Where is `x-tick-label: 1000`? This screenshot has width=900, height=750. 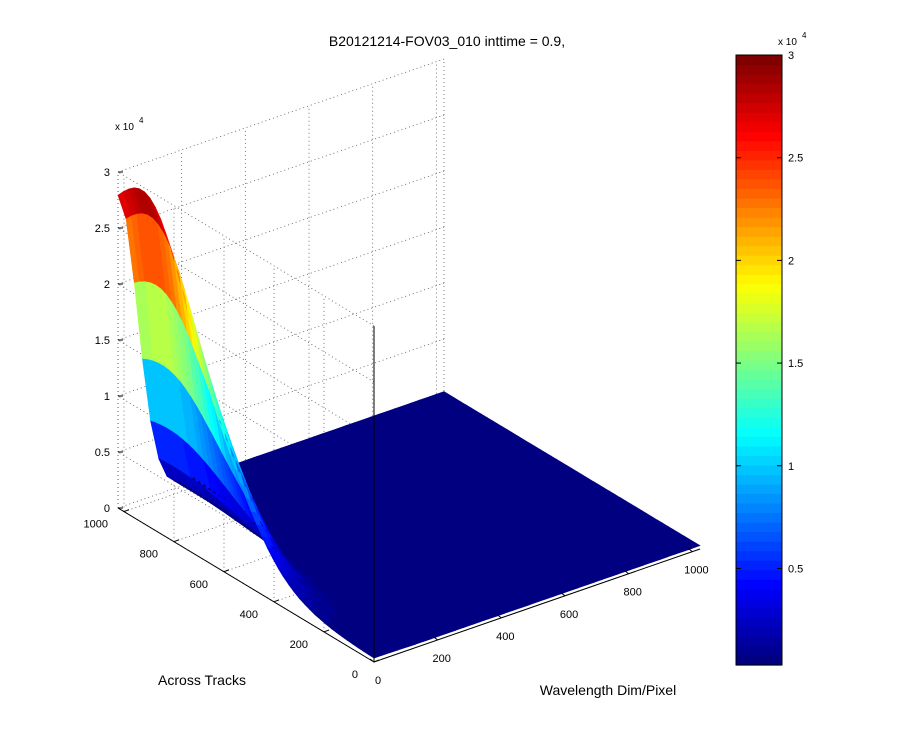 x-tick-label: 1000 is located at coordinates (696, 571).